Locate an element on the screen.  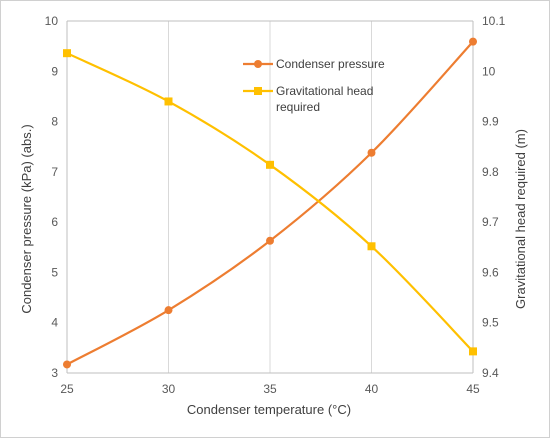
y-left-tick-label: 6 is located at coordinates (54, 222).